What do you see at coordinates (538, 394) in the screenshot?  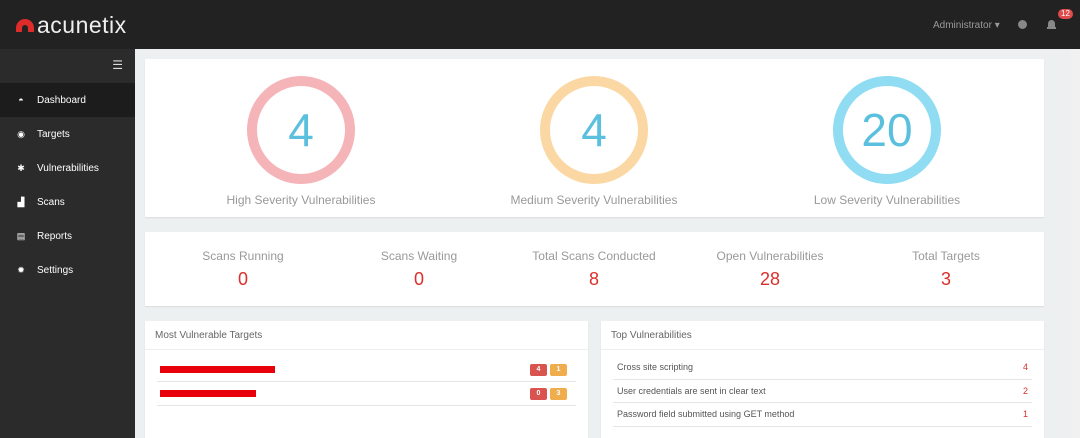 I see `high-count-badge: 0` at bounding box center [538, 394].